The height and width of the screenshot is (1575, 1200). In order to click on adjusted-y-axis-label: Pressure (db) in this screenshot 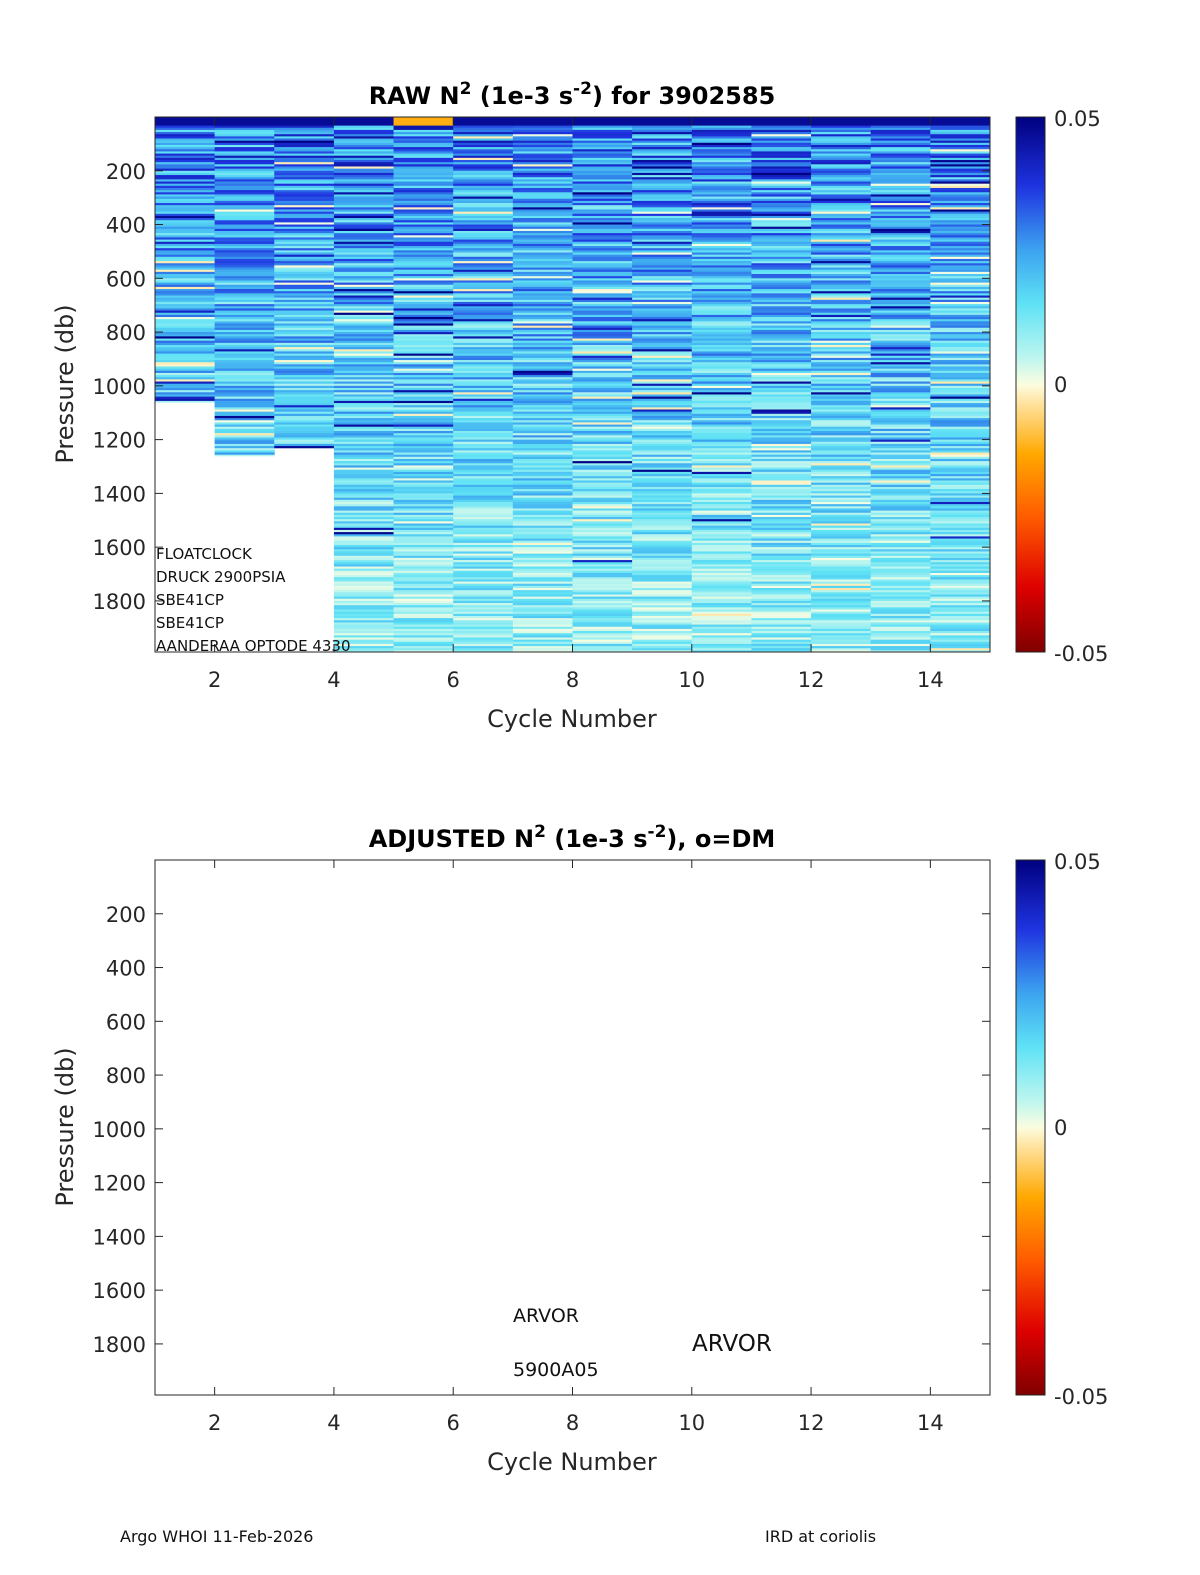, I will do `click(65, 1126)`.